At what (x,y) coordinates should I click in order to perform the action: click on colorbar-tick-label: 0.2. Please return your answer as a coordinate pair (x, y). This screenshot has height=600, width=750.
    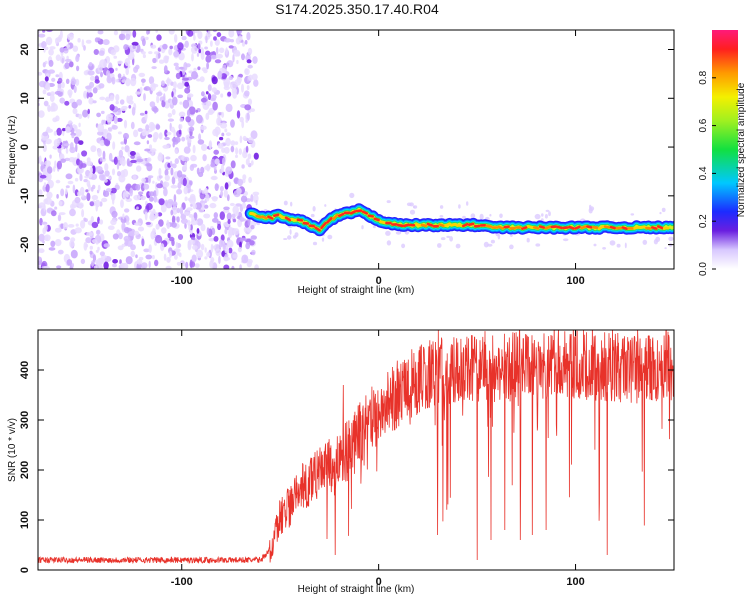
    Looking at the image, I should click on (703, 221).